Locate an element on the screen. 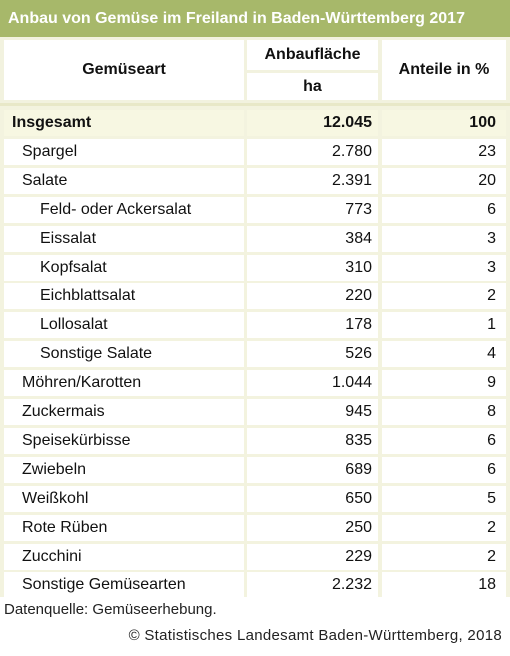 The width and height of the screenshot is (510, 656). table-row: Weißkohl 650 5 is located at coordinates (255, 498).